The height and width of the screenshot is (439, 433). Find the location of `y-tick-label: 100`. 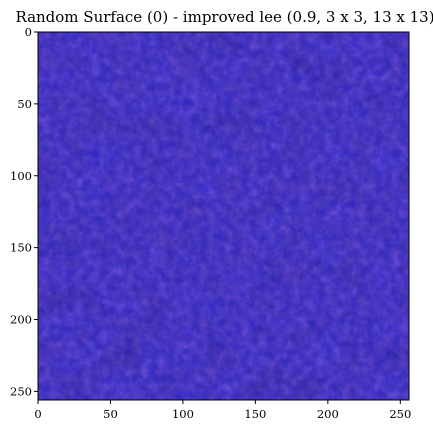

y-tick-label: 100 is located at coordinates (21, 176).